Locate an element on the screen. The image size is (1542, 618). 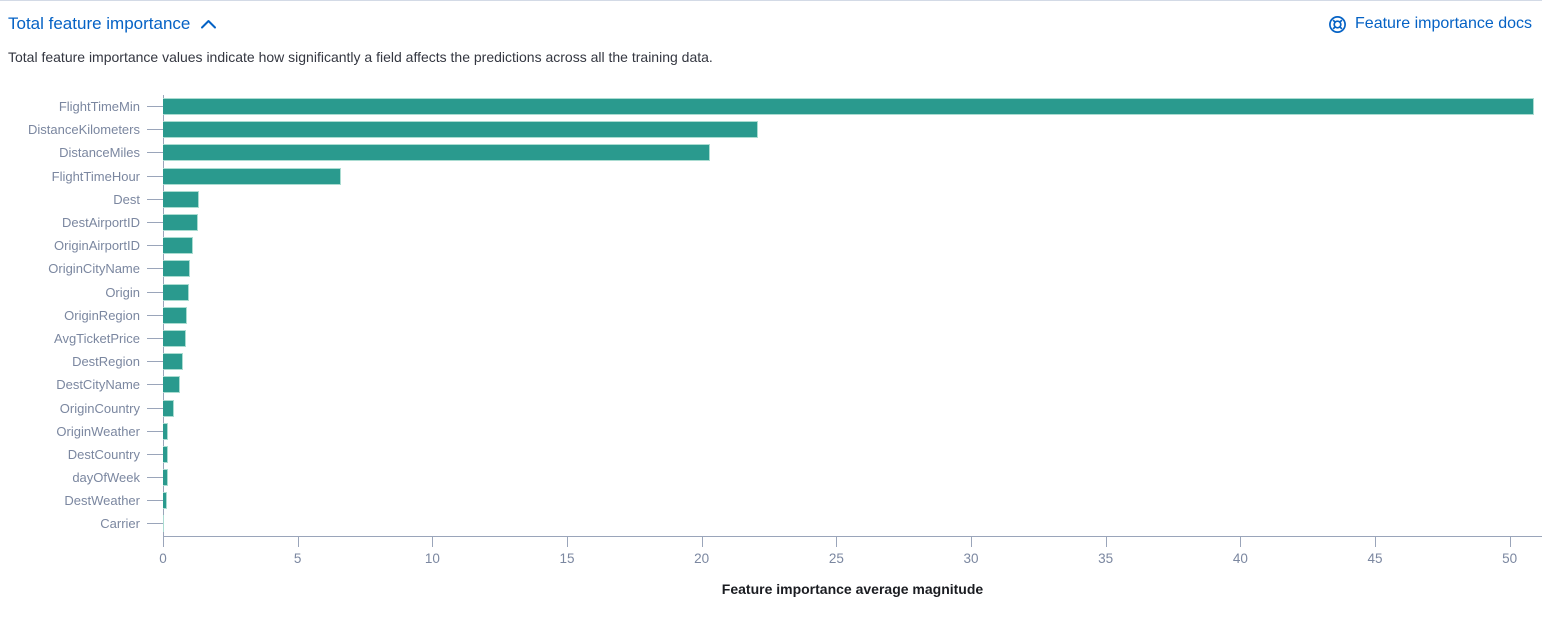
chart-row: DistanceKilometers is located at coordinates (771, 129).